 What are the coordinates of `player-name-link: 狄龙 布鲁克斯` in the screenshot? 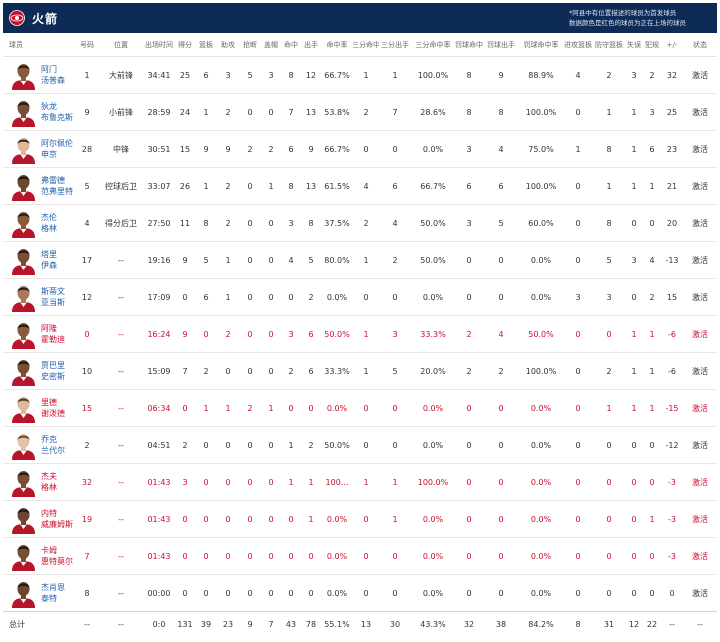 It's located at (58, 112).